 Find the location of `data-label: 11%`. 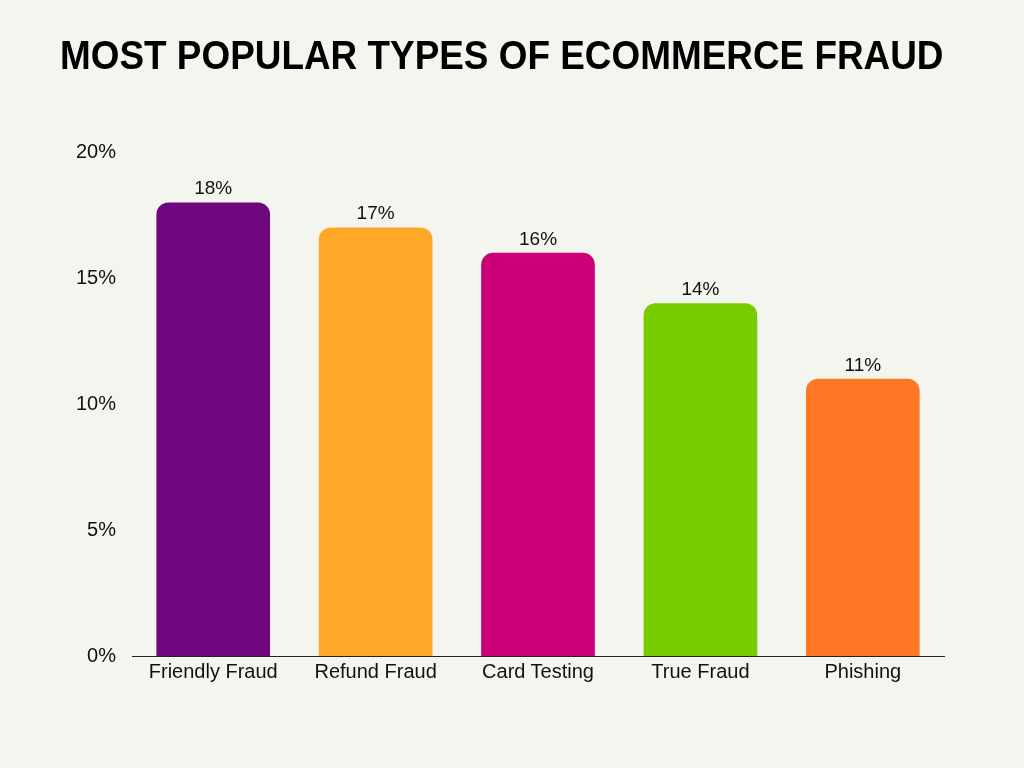

data-label: 11% is located at coordinates (863, 364).